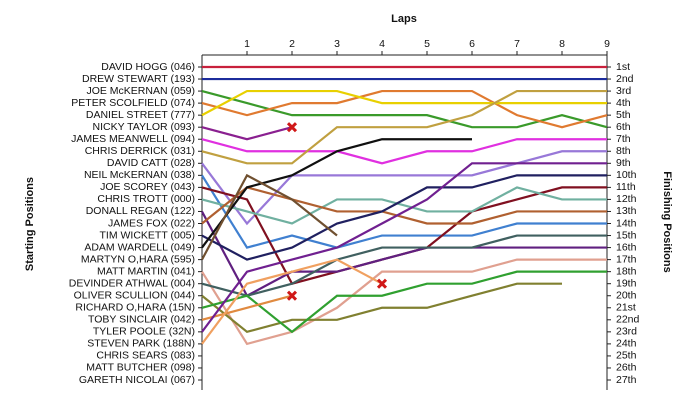 The height and width of the screenshot is (405, 700). What do you see at coordinates (626, 344) in the screenshot?
I see `y2-tick-label: 24th` at bounding box center [626, 344].